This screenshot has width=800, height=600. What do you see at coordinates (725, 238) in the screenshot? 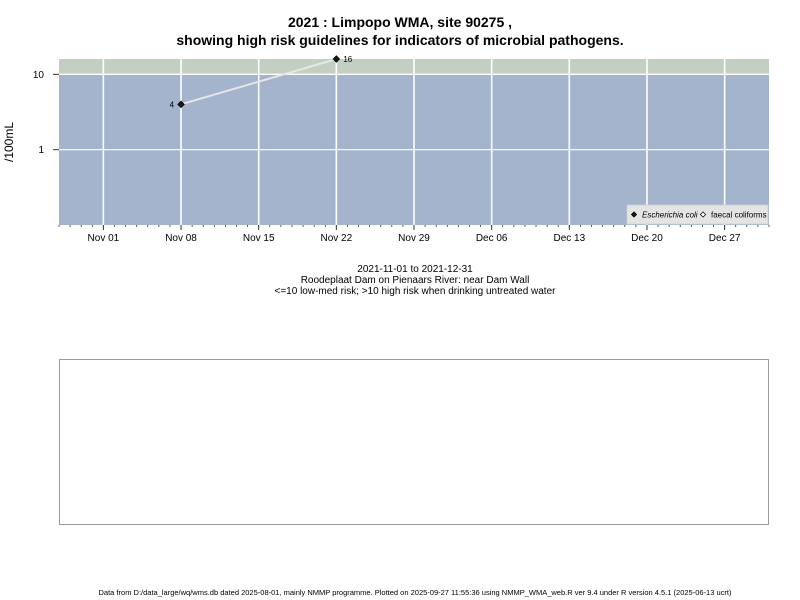
I see `x-tick-label: Dec 27` at bounding box center [725, 238].